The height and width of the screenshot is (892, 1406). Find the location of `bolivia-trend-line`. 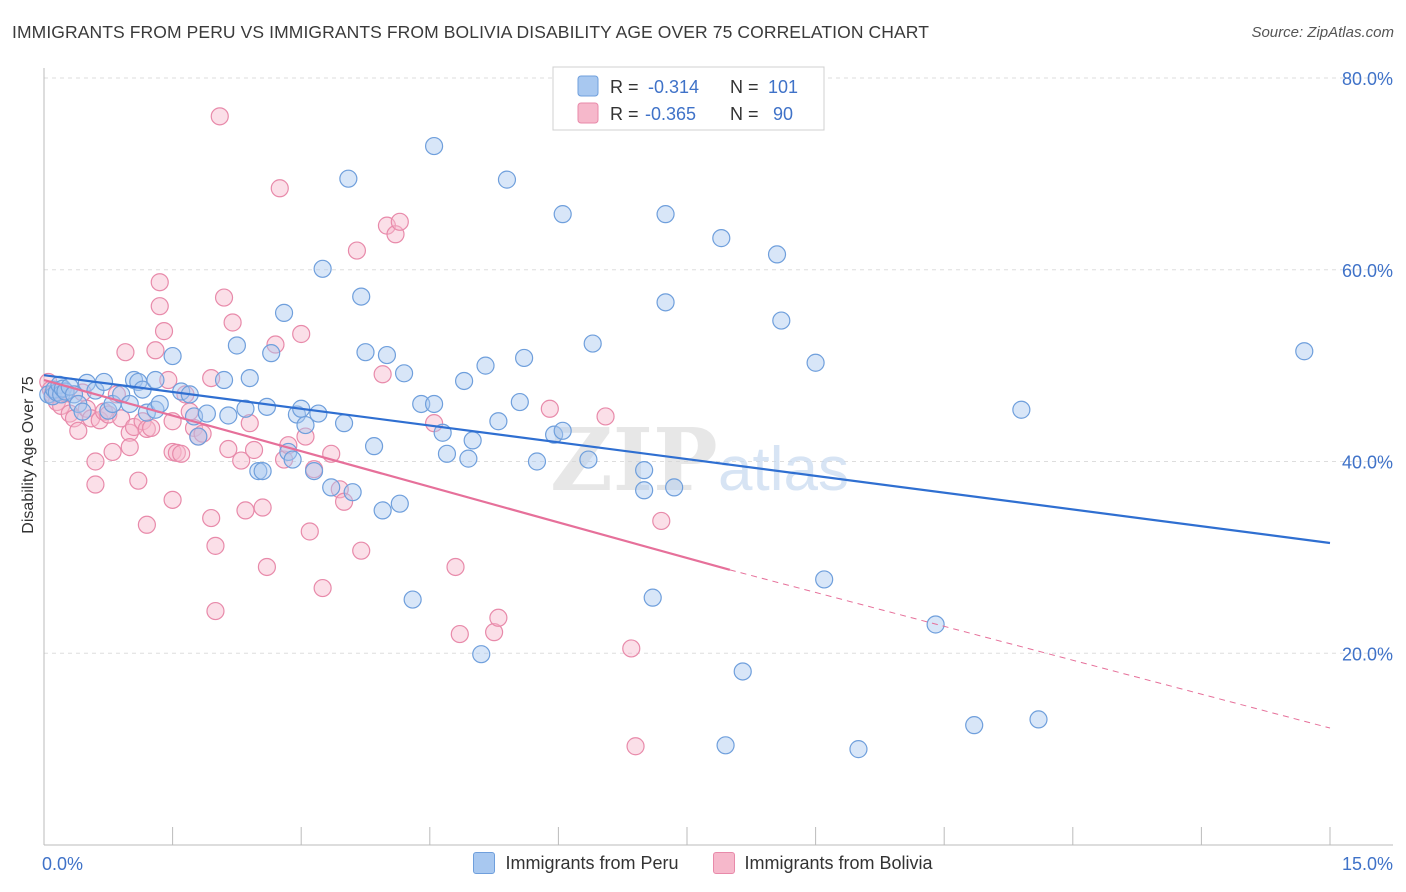

bolivia-trend-line is located at coordinates (387, 474).